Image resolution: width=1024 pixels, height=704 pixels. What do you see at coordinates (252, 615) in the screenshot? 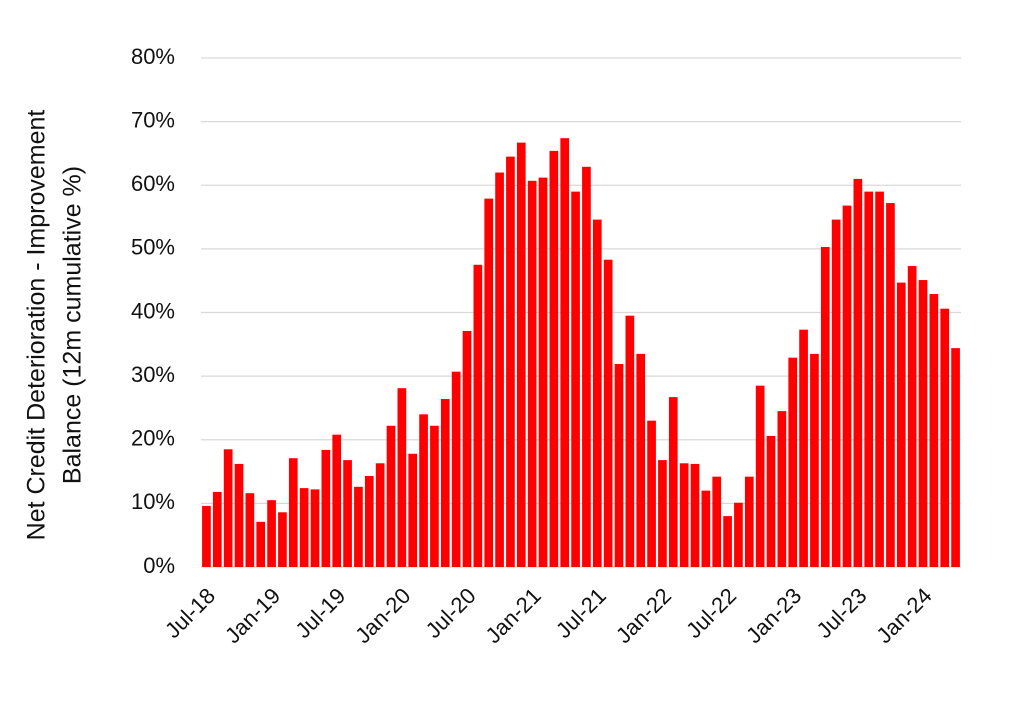
I see `x-tick-label: Jan-19` at bounding box center [252, 615].